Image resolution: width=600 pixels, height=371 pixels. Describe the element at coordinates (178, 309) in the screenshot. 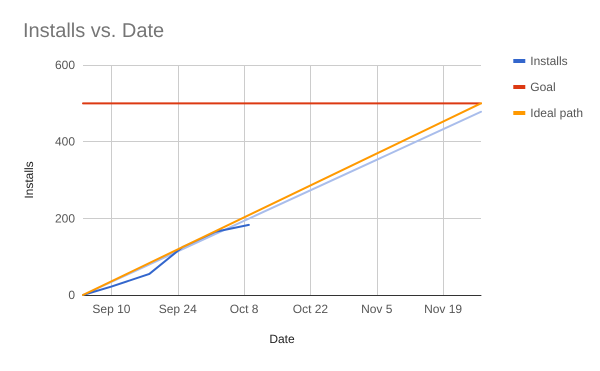

I see `x-tick-label: Sep 24` at that location.